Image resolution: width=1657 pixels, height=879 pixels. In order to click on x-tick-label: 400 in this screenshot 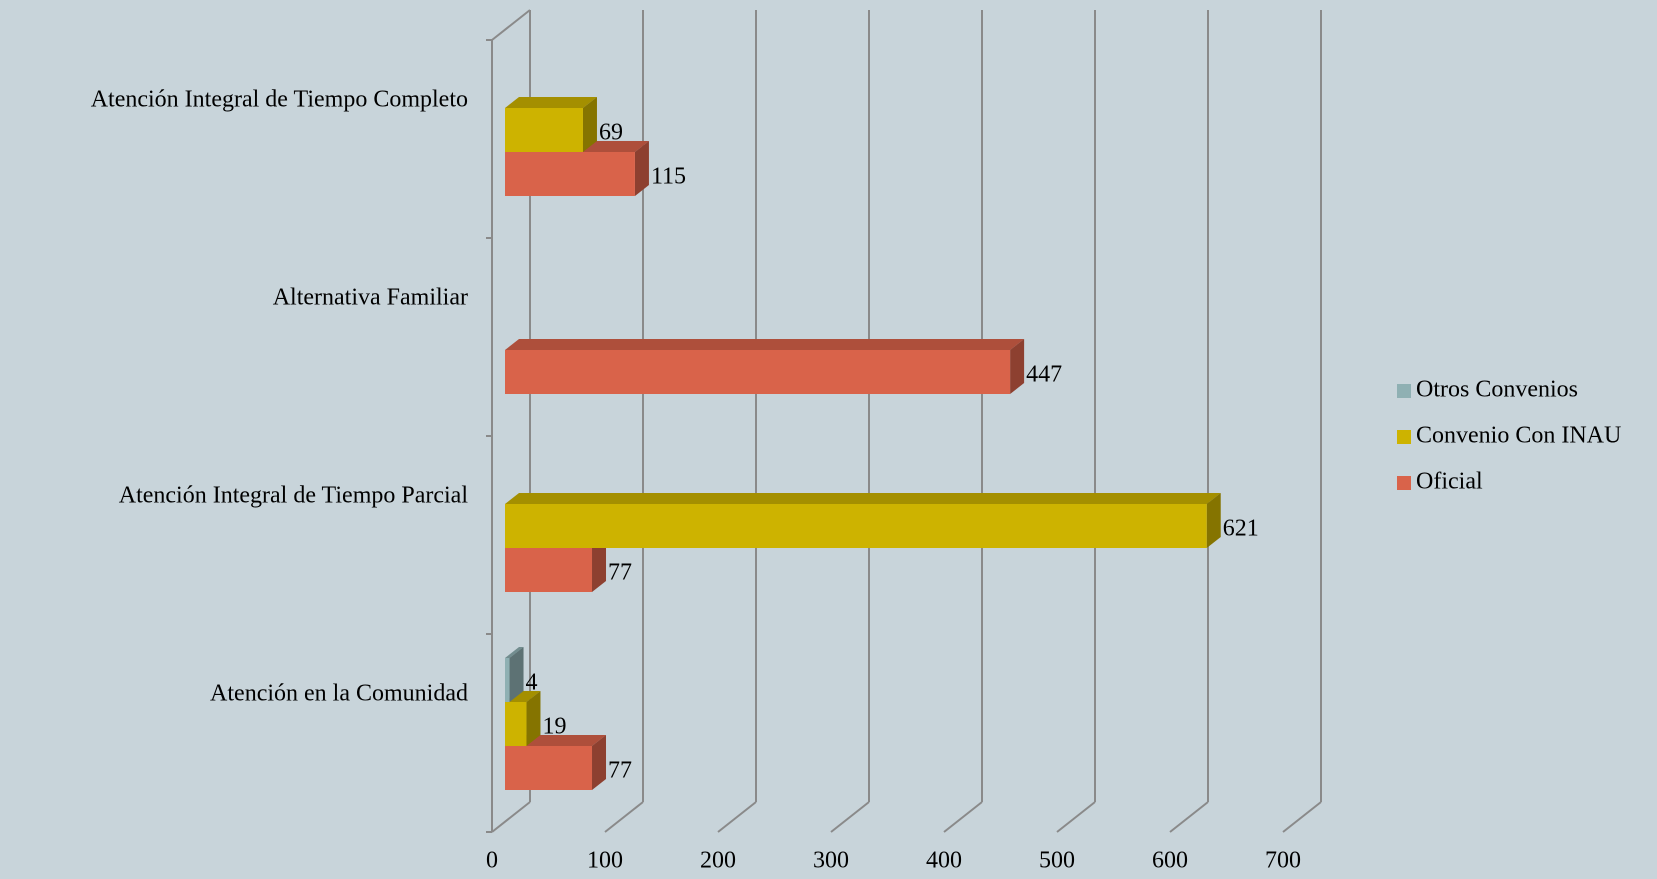, I will do `click(944, 861)`.